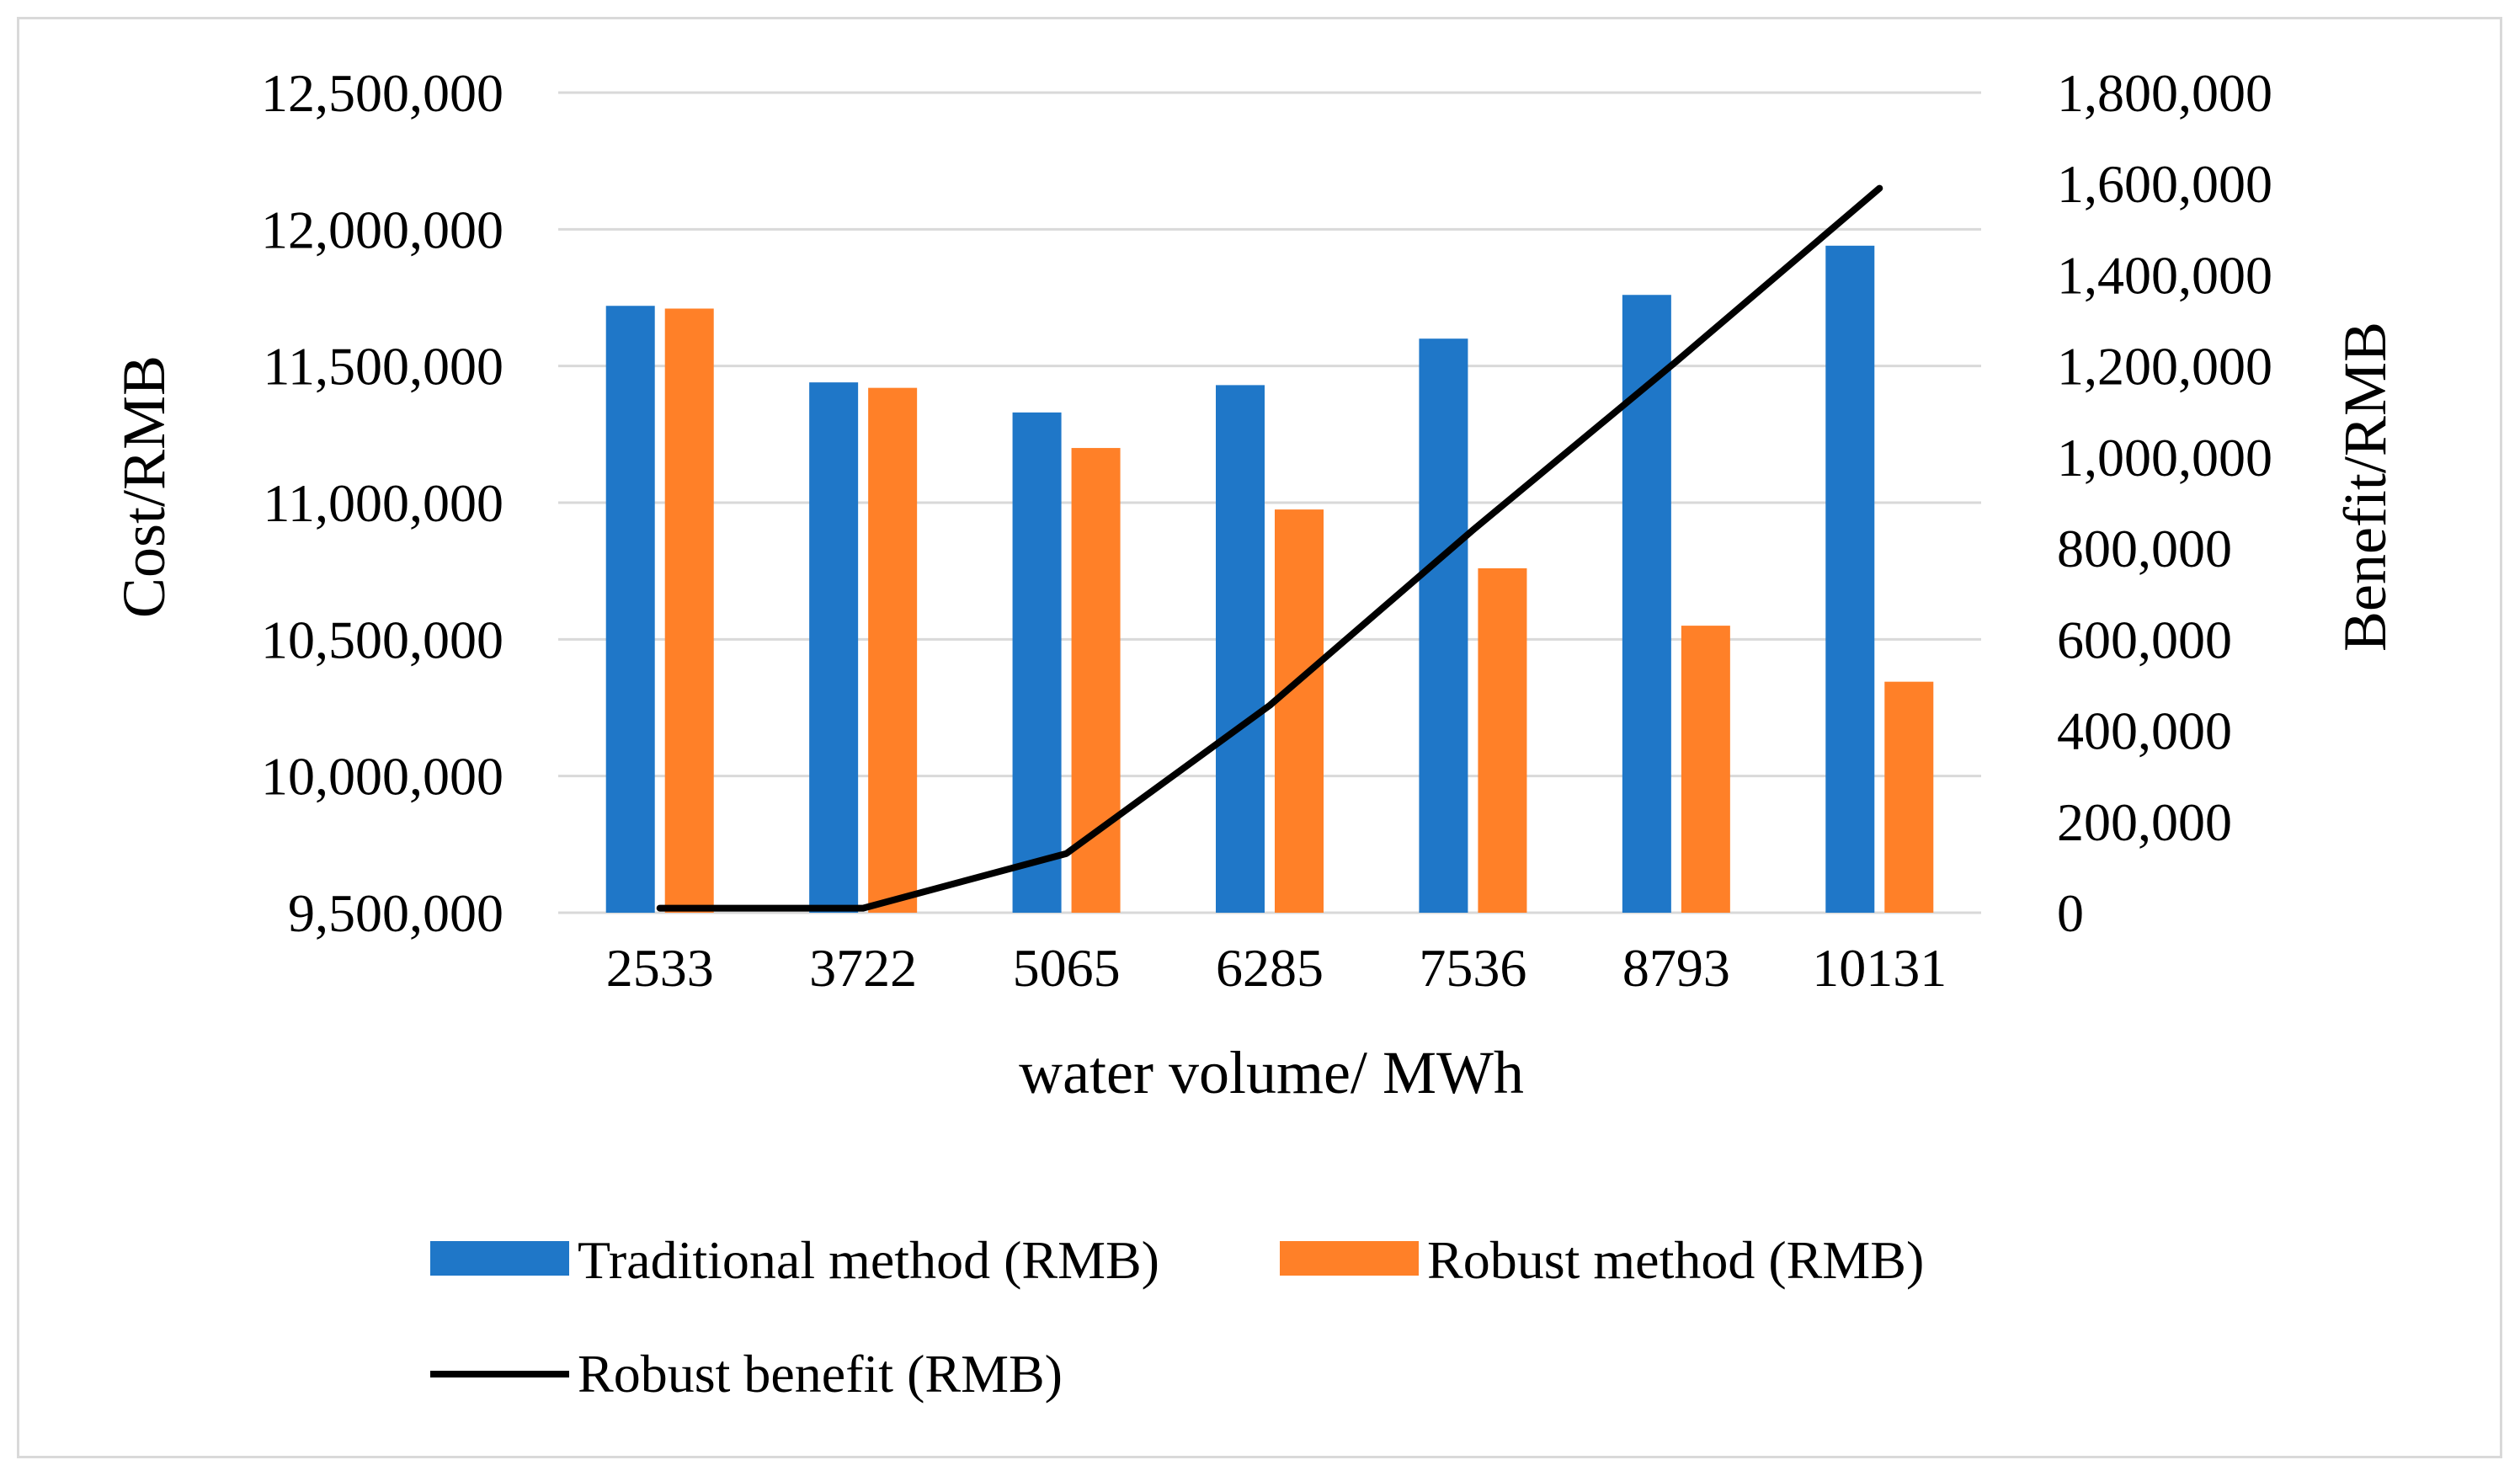 This screenshot has height=1476, width=2520. What do you see at coordinates (2164, 93) in the screenshot?
I see `y2-tick-label: 1,800,000` at bounding box center [2164, 93].